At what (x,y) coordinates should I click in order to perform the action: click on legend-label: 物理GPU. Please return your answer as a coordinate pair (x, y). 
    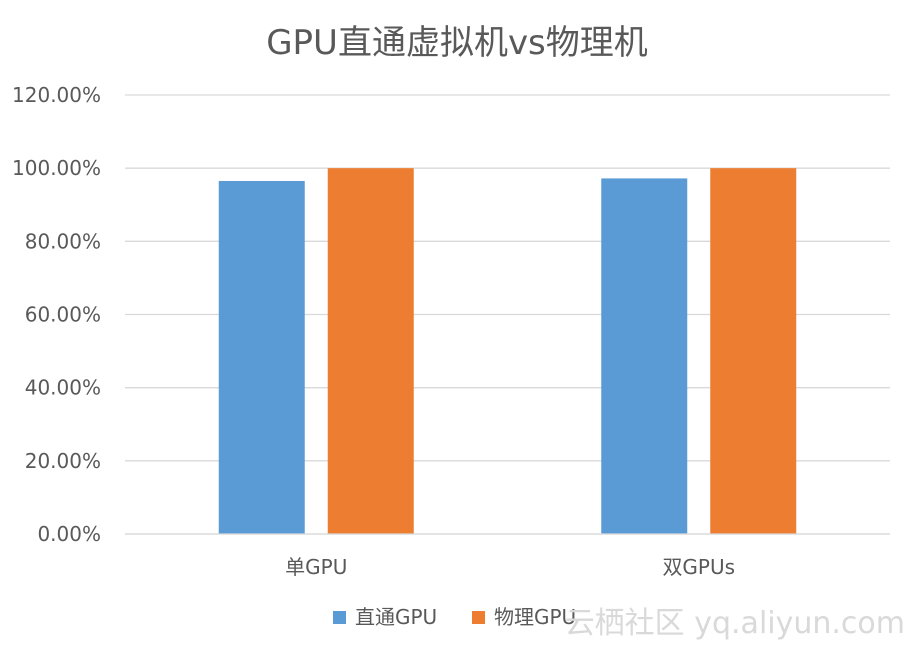
    Looking at the image, I should click on (535, 617).